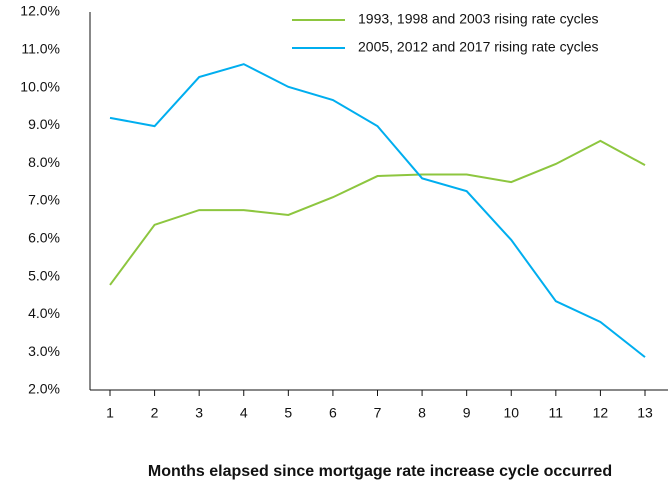  I want to click on x-tick-label: 1, so click(110, 413).